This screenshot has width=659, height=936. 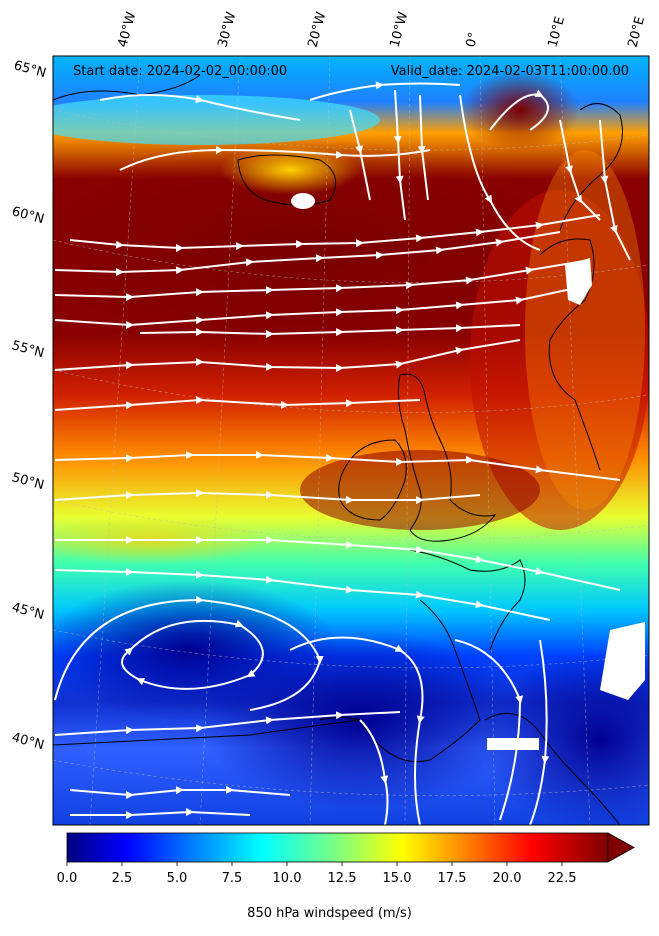 I want to click on colorbar-tick-label: 12.5, so click(x=342, y=878).